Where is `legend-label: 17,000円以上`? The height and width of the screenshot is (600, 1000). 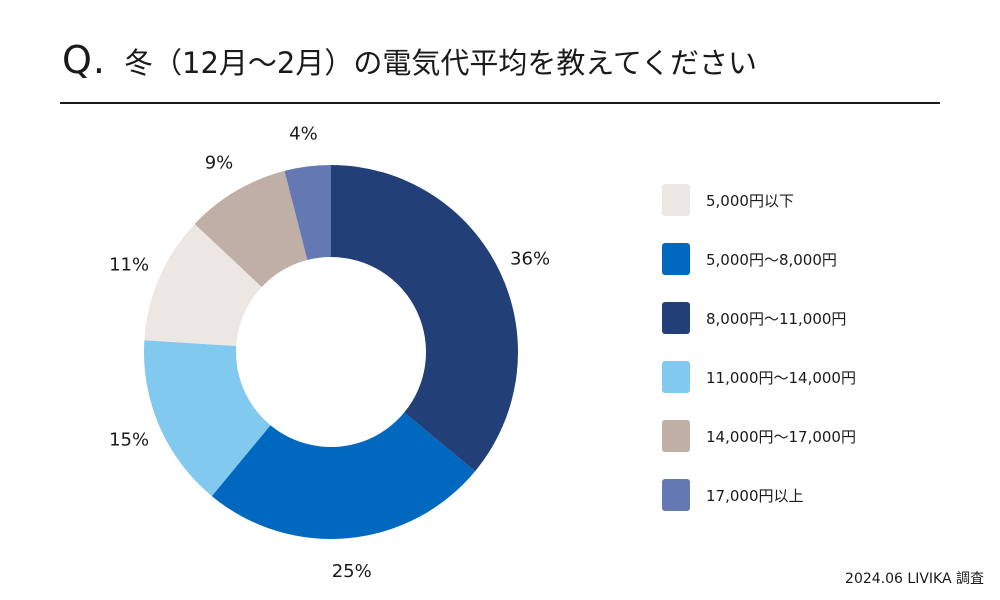
legend-label: 17,000円以上 is located at coordinates (755, 495).